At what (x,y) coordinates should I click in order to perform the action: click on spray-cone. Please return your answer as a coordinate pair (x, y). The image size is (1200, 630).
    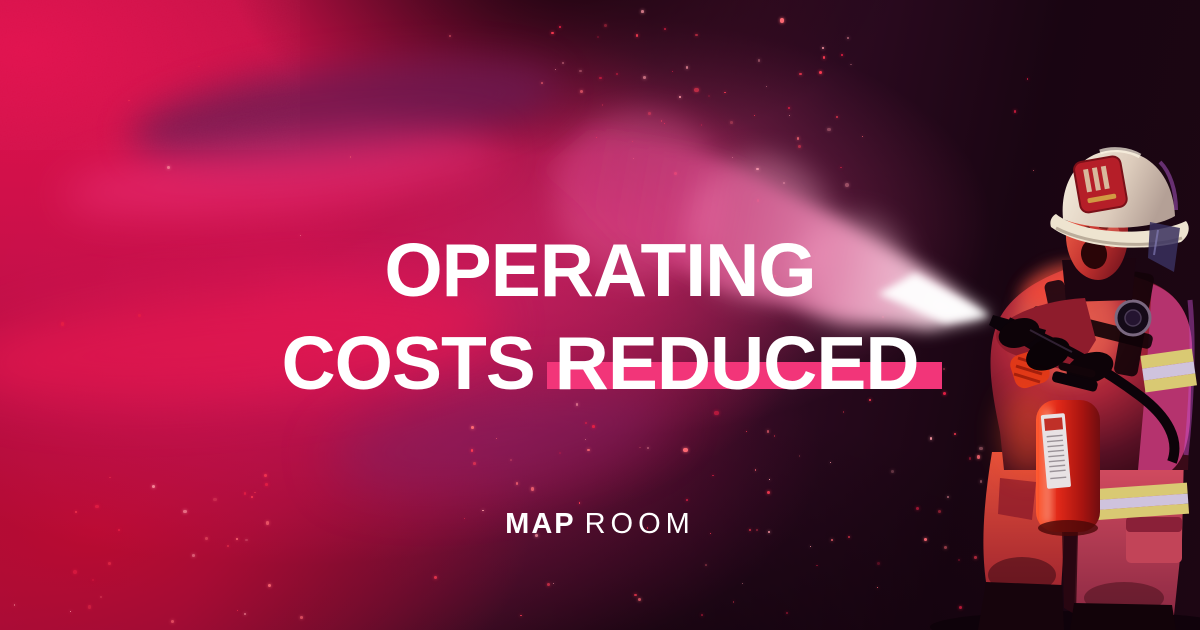
    Looking at the image, I should click on (765, 229).